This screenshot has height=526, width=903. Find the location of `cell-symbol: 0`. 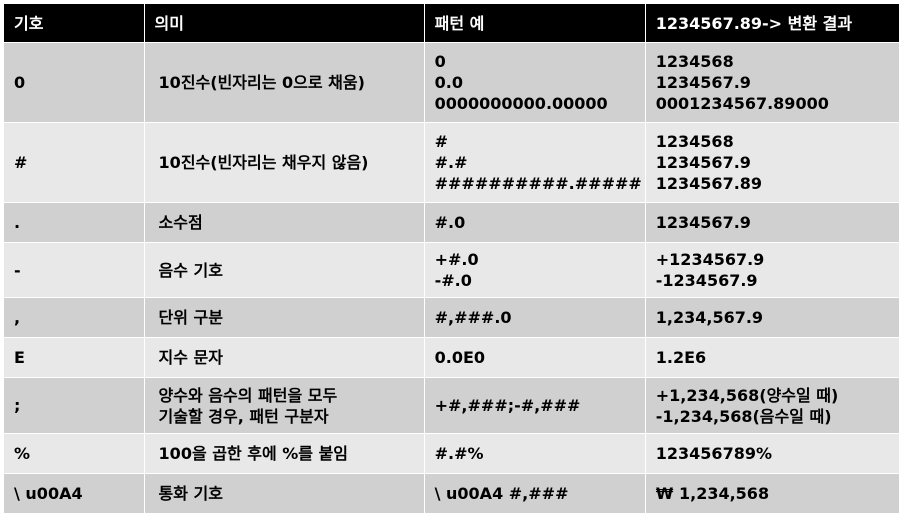

cell-symbol: 0 is located at coordinates (74, 82).